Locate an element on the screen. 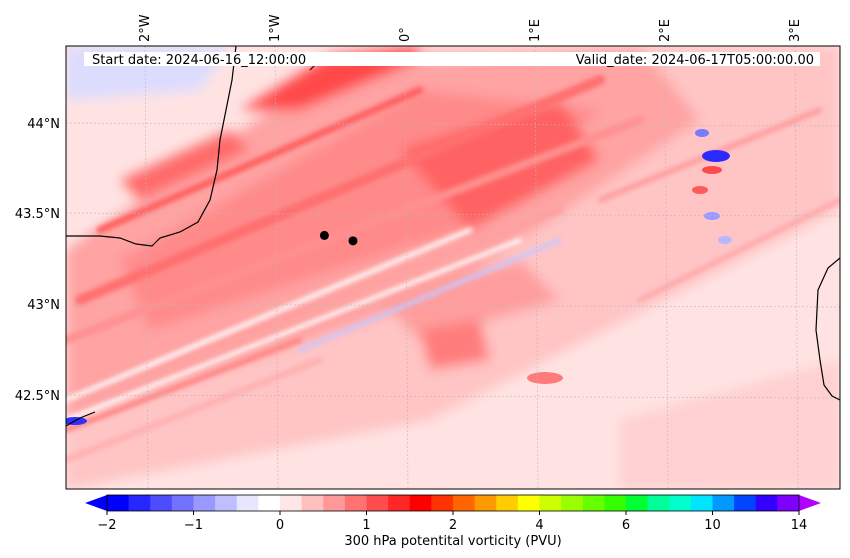 The width and height of the screenshot is (850, 558). station-markers is located at coordinates (338, 238).